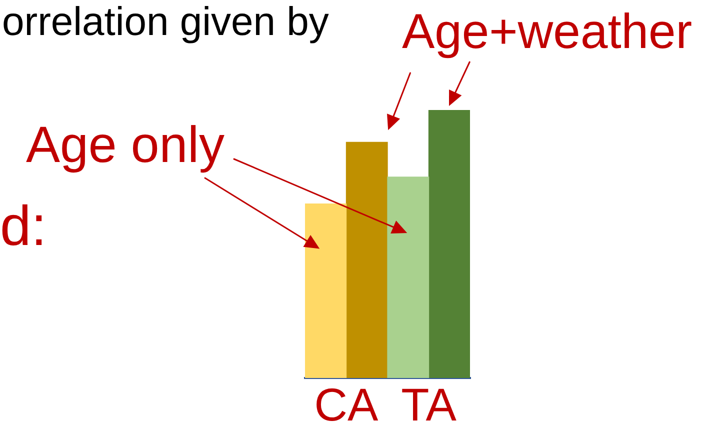 The image size is (725, 430). What do you see at coordinates (346, 404) in the screenshot?
I see `x-tick-label: CA` at bounding box center [346, 404].